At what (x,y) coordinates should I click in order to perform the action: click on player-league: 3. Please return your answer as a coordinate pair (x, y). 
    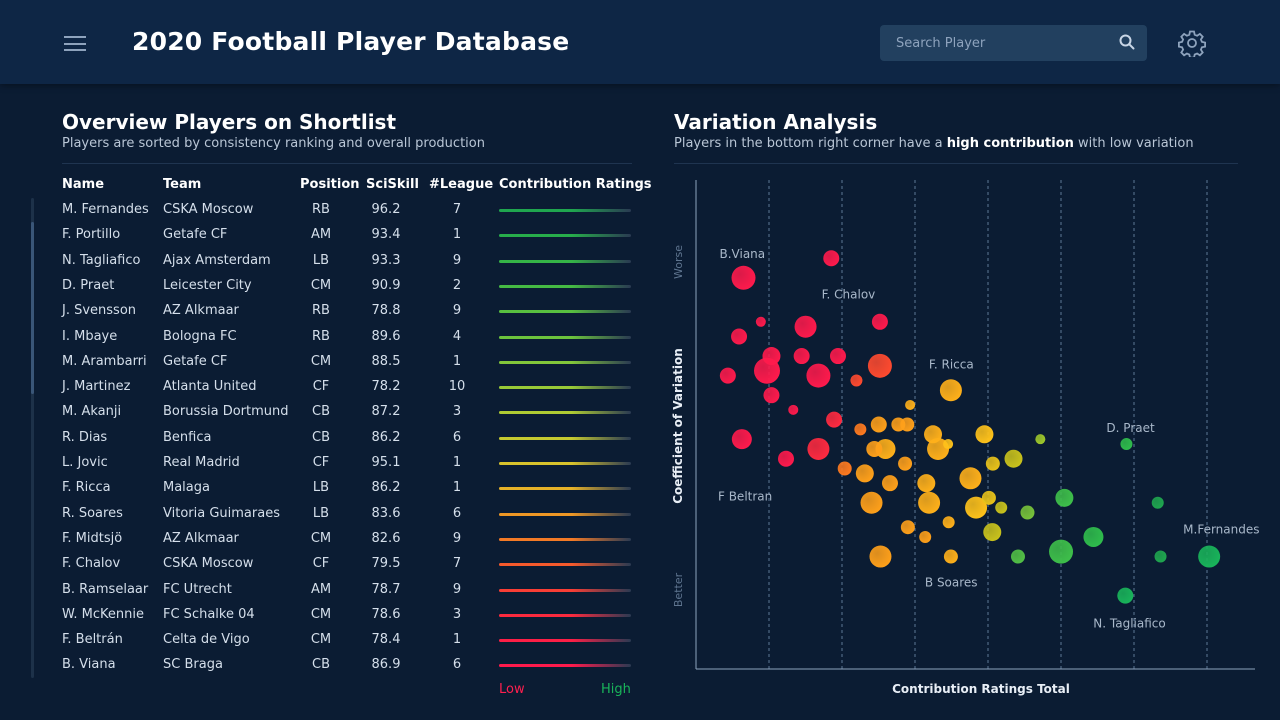
    Looking at the image, I should click on (457, 614).